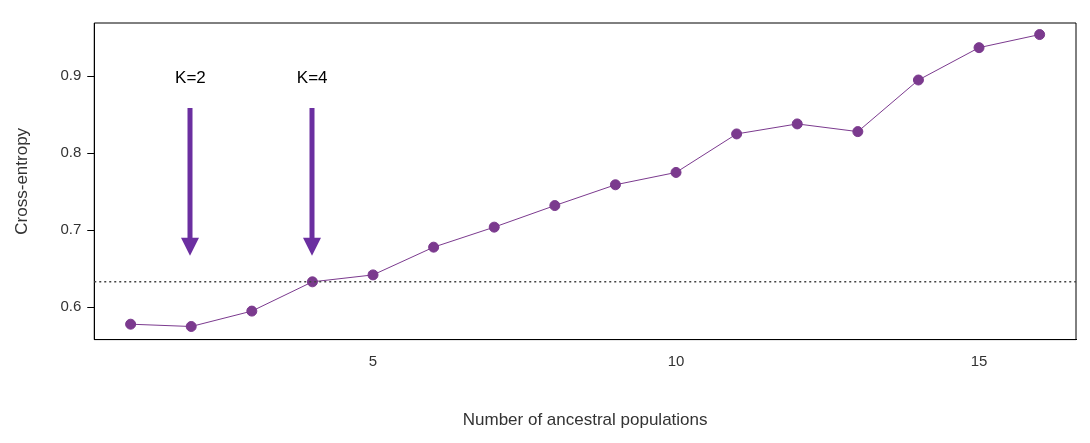 This screenshot has height=443, width=1090. Describe the element at coordinates (71, 152) in the screenshot. I see `y-tick-label: 0.8` at that location.